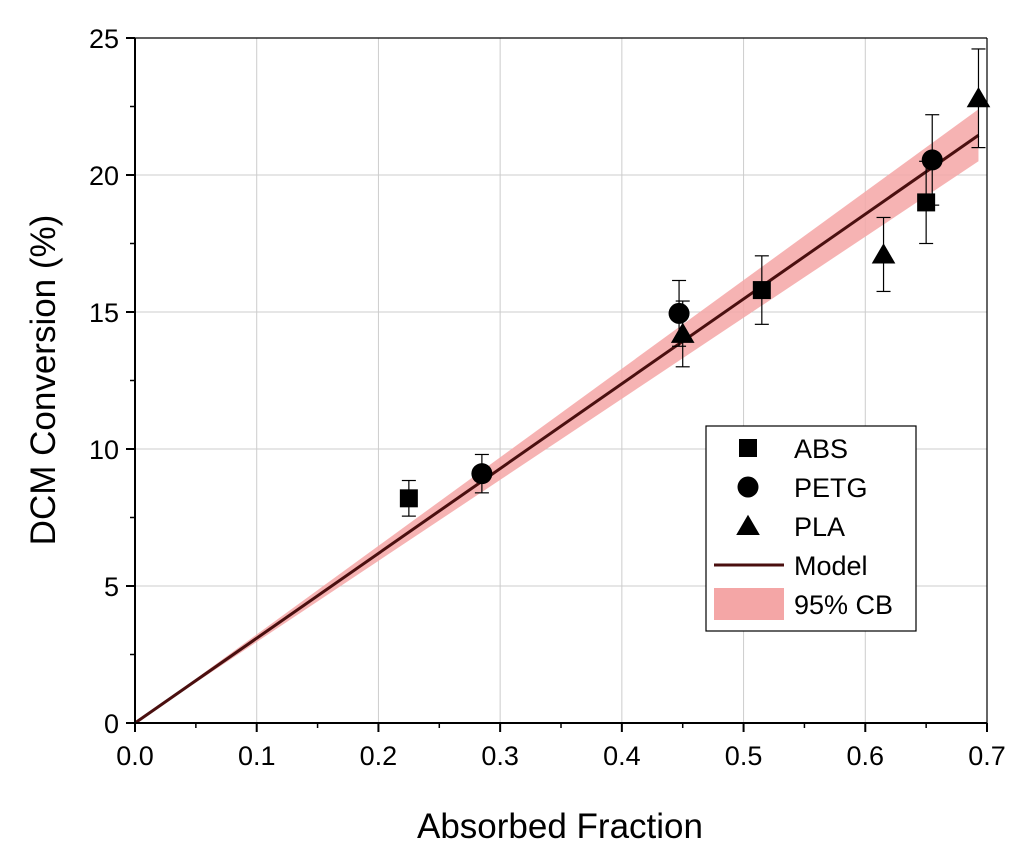  Describe the element at coordinates (111, 587) in the screenshot. I see `y-tick-label: 5` at that location.